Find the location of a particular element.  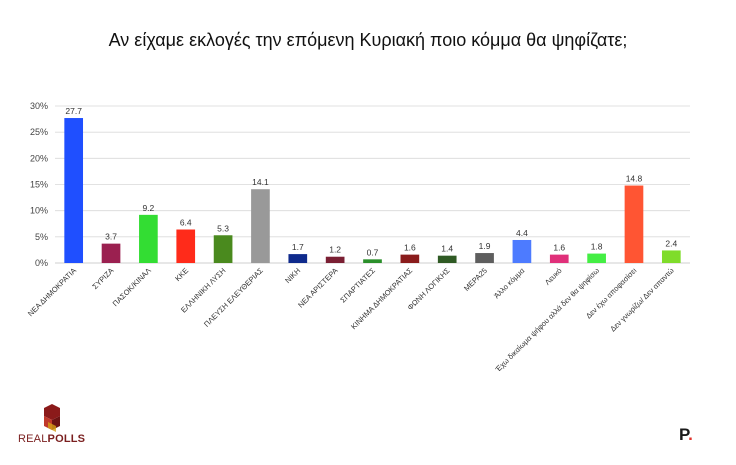

realpolls-logo-icon is located at coordinates (52, 418).